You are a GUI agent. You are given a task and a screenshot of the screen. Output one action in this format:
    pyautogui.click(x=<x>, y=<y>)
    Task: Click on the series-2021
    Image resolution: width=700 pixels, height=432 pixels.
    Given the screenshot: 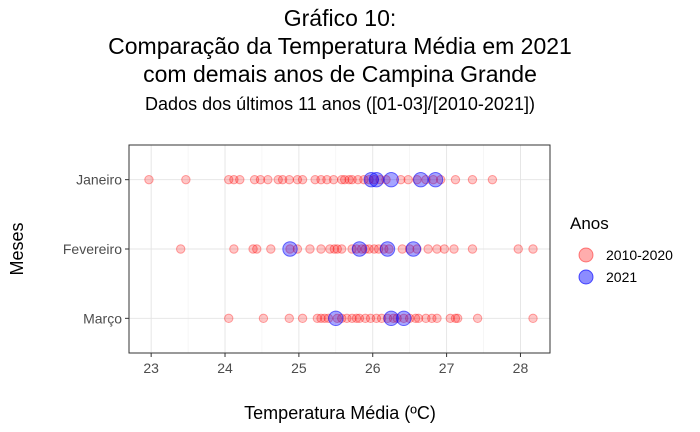 What is the action you would take?
    pyautogui.click(x=363, y=249)
    